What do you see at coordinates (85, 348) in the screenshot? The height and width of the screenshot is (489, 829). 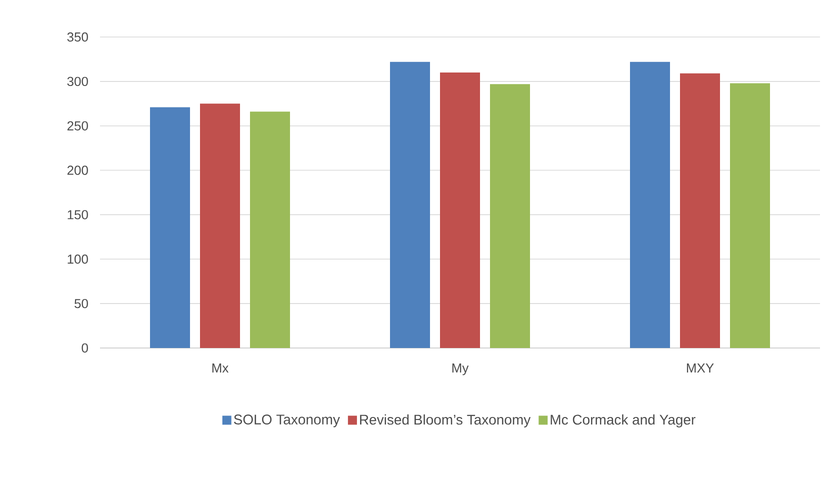 I see `y-tick-label: 0` at bounding box center [85, 348].